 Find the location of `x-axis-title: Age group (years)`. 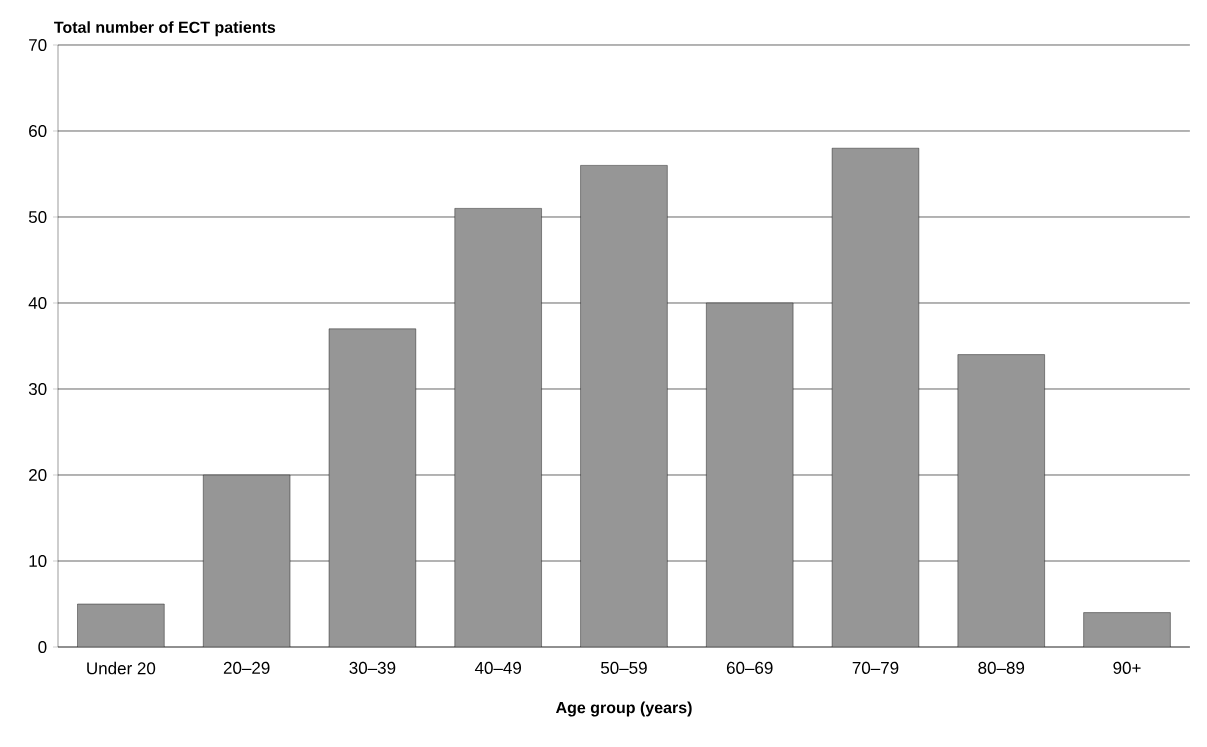

x-axis-title: Age group (years) is located at coordinates (623, 709).